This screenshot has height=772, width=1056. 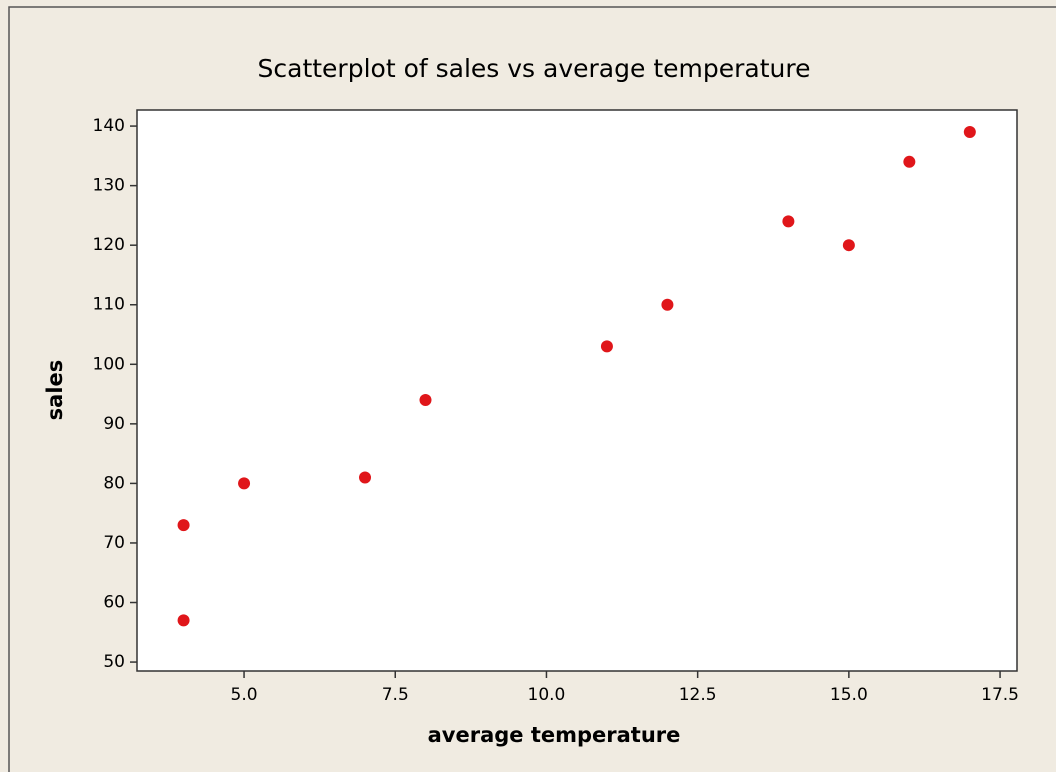 What do you see at coordinates (244, 695) in the screenshot?
I see `x-tick-label: 5.0` at bounding box center [244, 695].